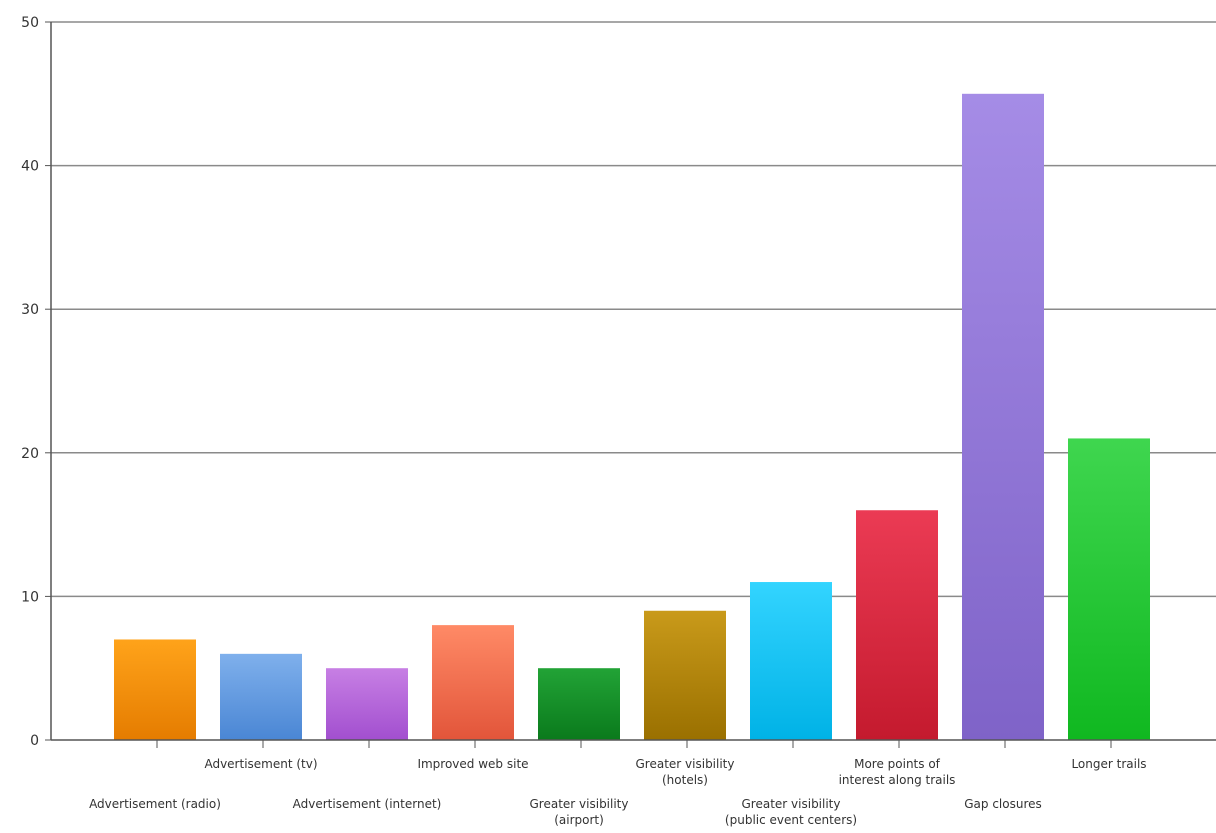 This screenshot has width=1216, height=833. Describe the element at coordinates (30, 167) in the screenshot. I see `y-tick-label: 40` at that location.